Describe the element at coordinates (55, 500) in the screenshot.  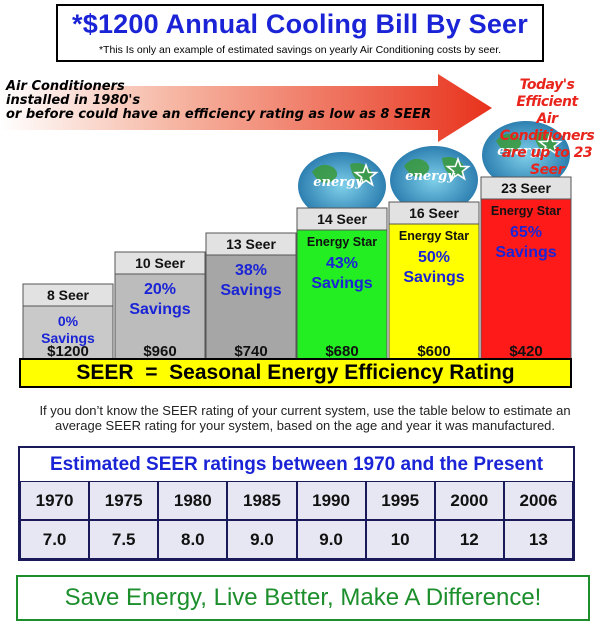
I see `year-cell: 1970` at that location.